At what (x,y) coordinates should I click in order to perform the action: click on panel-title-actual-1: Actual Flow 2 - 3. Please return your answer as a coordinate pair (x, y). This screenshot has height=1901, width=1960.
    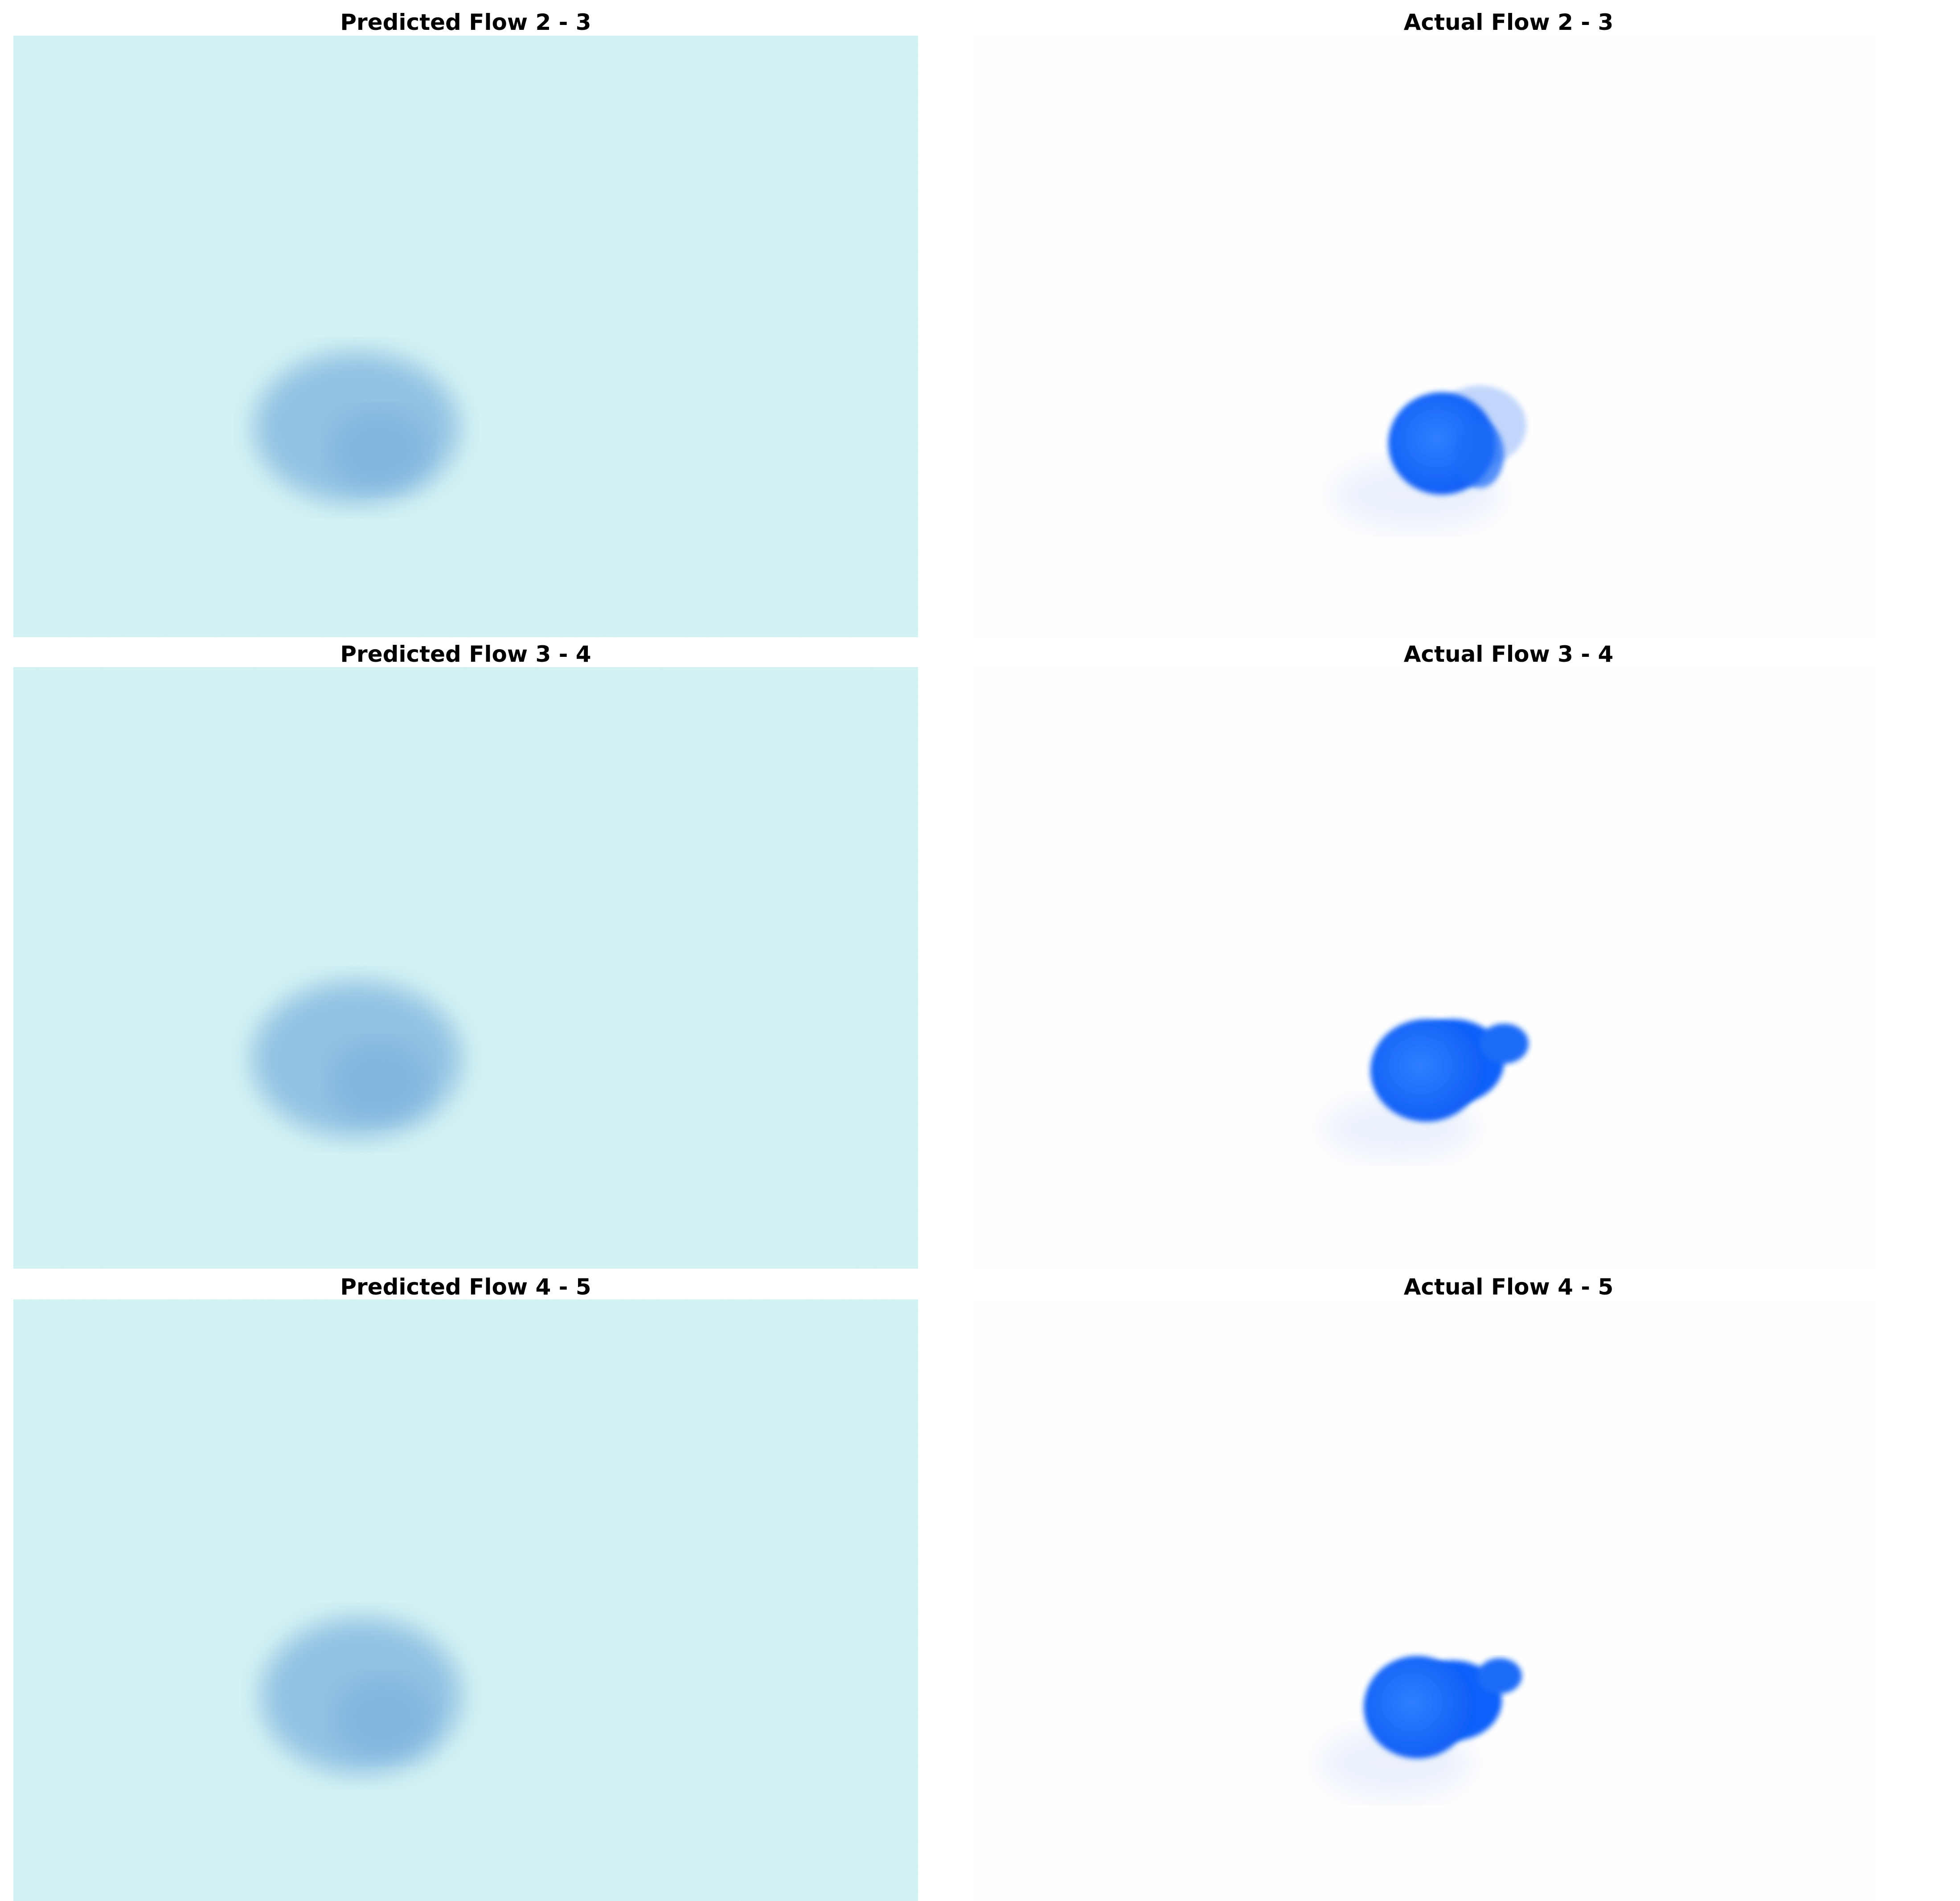
    Looking at the image, I should click on (1508, 22).